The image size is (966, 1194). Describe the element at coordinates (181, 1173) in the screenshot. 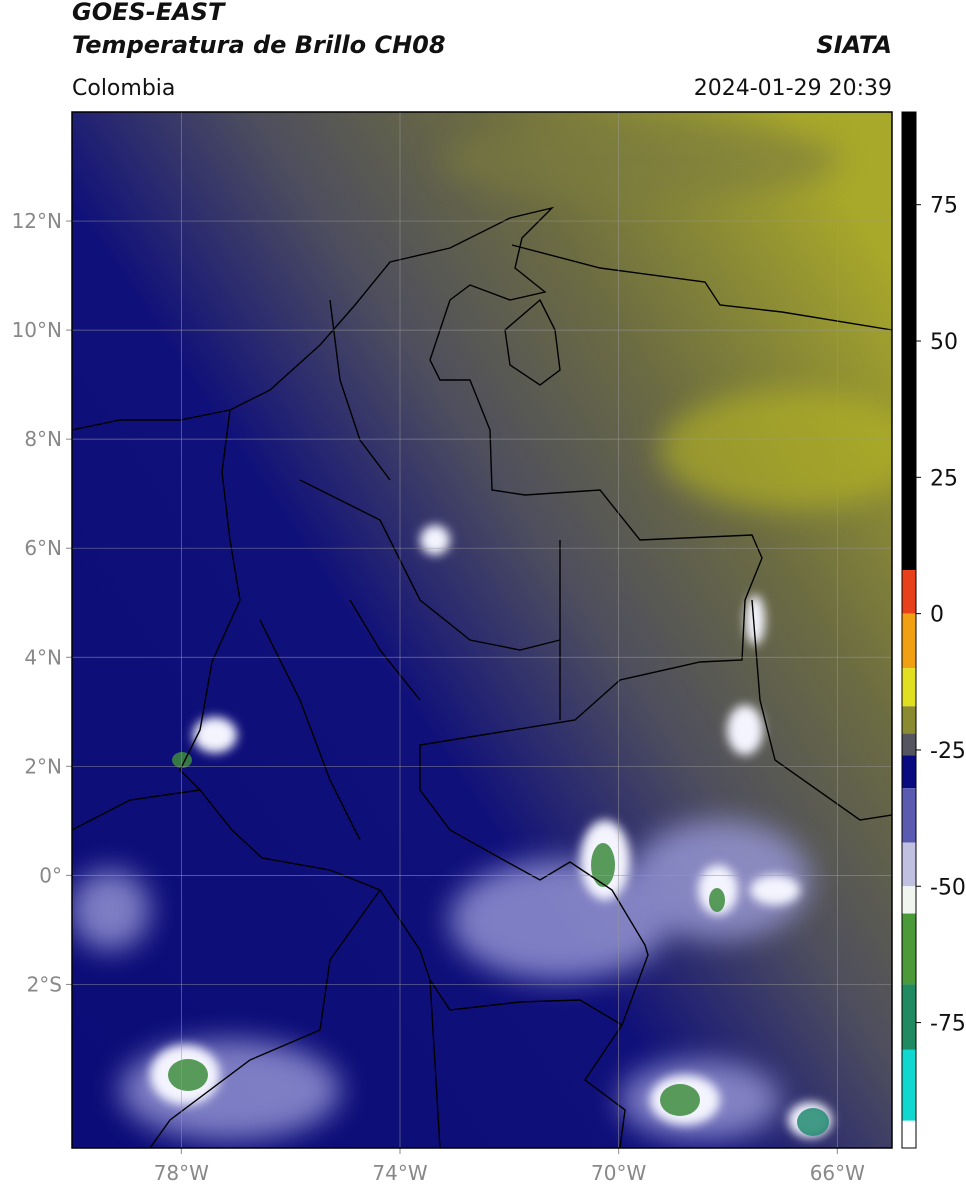

I see `x-tick-label: 78°W` at that location.